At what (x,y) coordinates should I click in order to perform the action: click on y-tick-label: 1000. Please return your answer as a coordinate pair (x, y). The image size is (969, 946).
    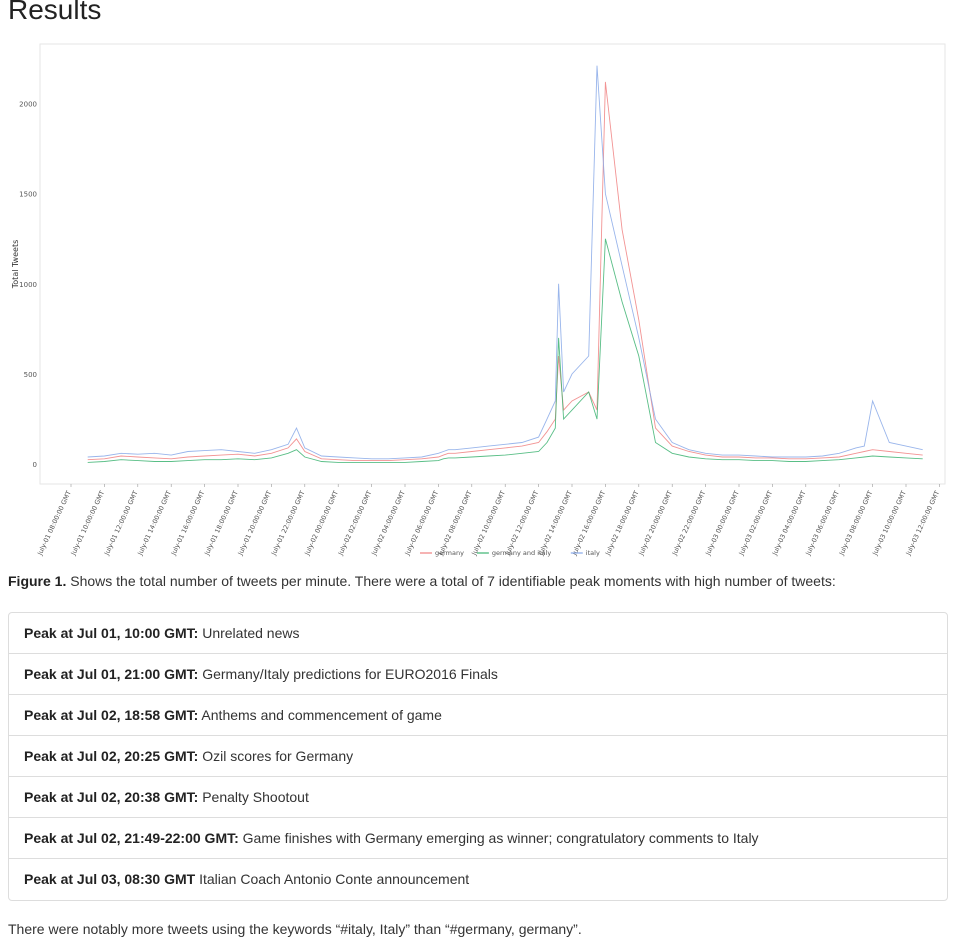
    Looking at the image, I should click on (28, 285).